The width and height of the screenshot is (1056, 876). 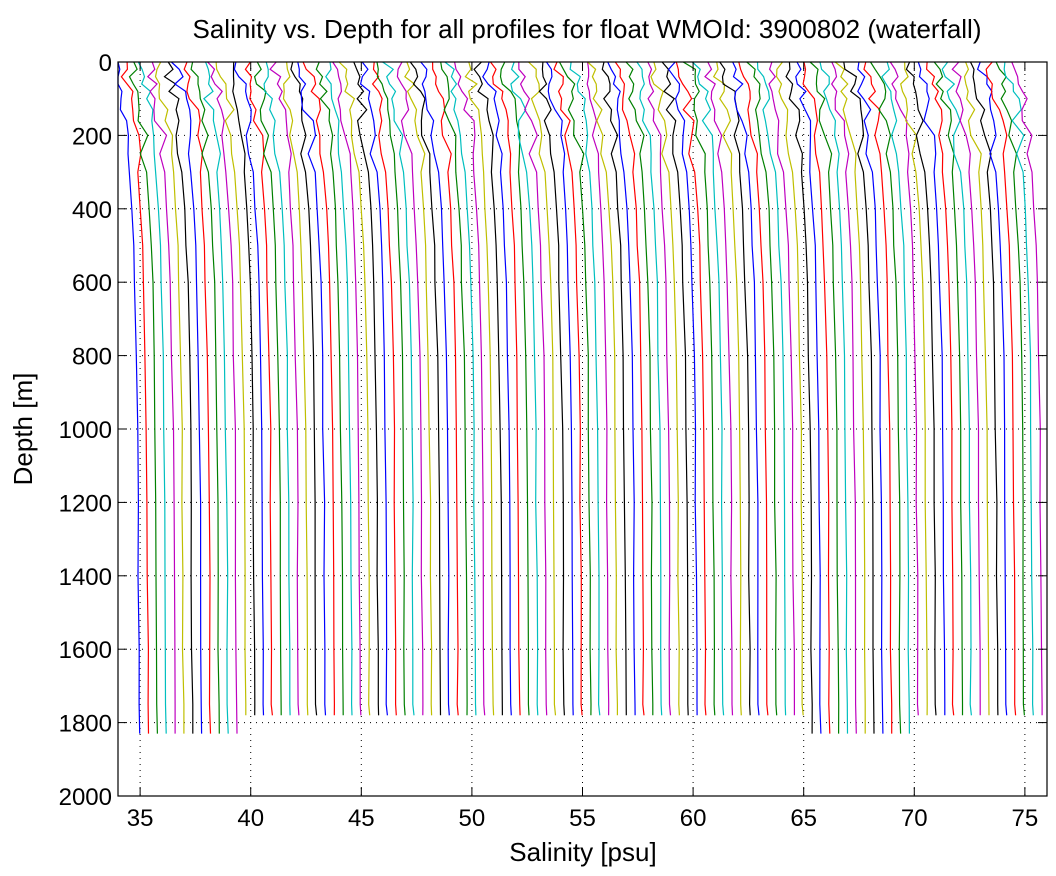 What do you see at coordinates (85, 724) in the screenshot?
I see `y-tick-label: 1800` at bounding box center [85, 724].